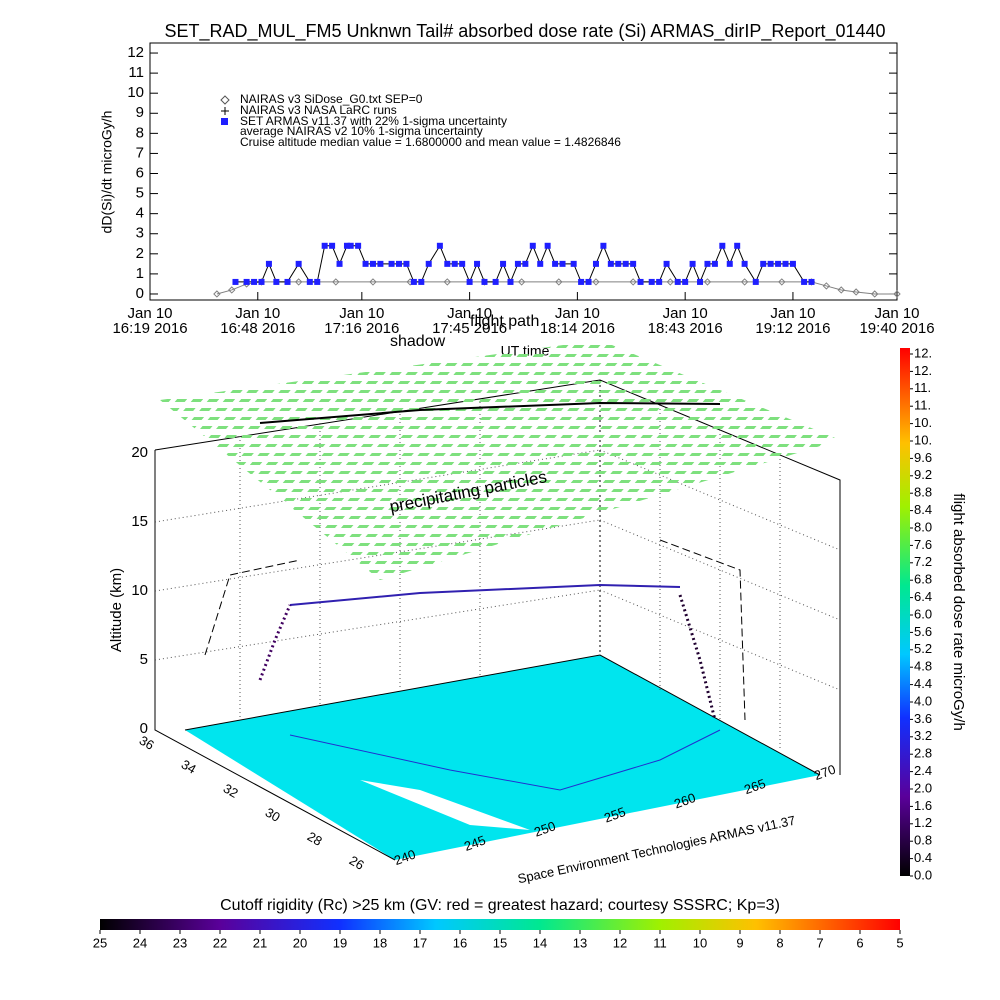 The width and height of the screenshot is (1000, 1000). I want to click on y-tick-label: 4, so click(140, 213).